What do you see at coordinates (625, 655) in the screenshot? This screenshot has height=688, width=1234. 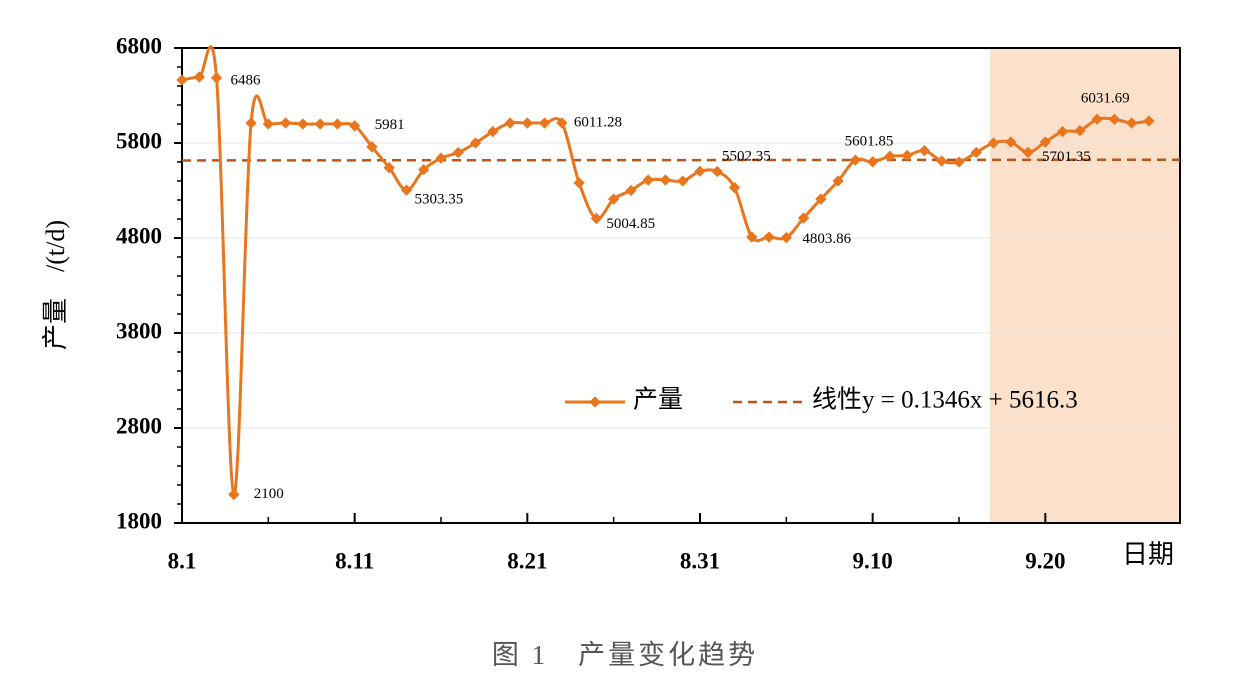 I see `caption: 图 1 产量变化趋势` at bounding box center [625, 655].